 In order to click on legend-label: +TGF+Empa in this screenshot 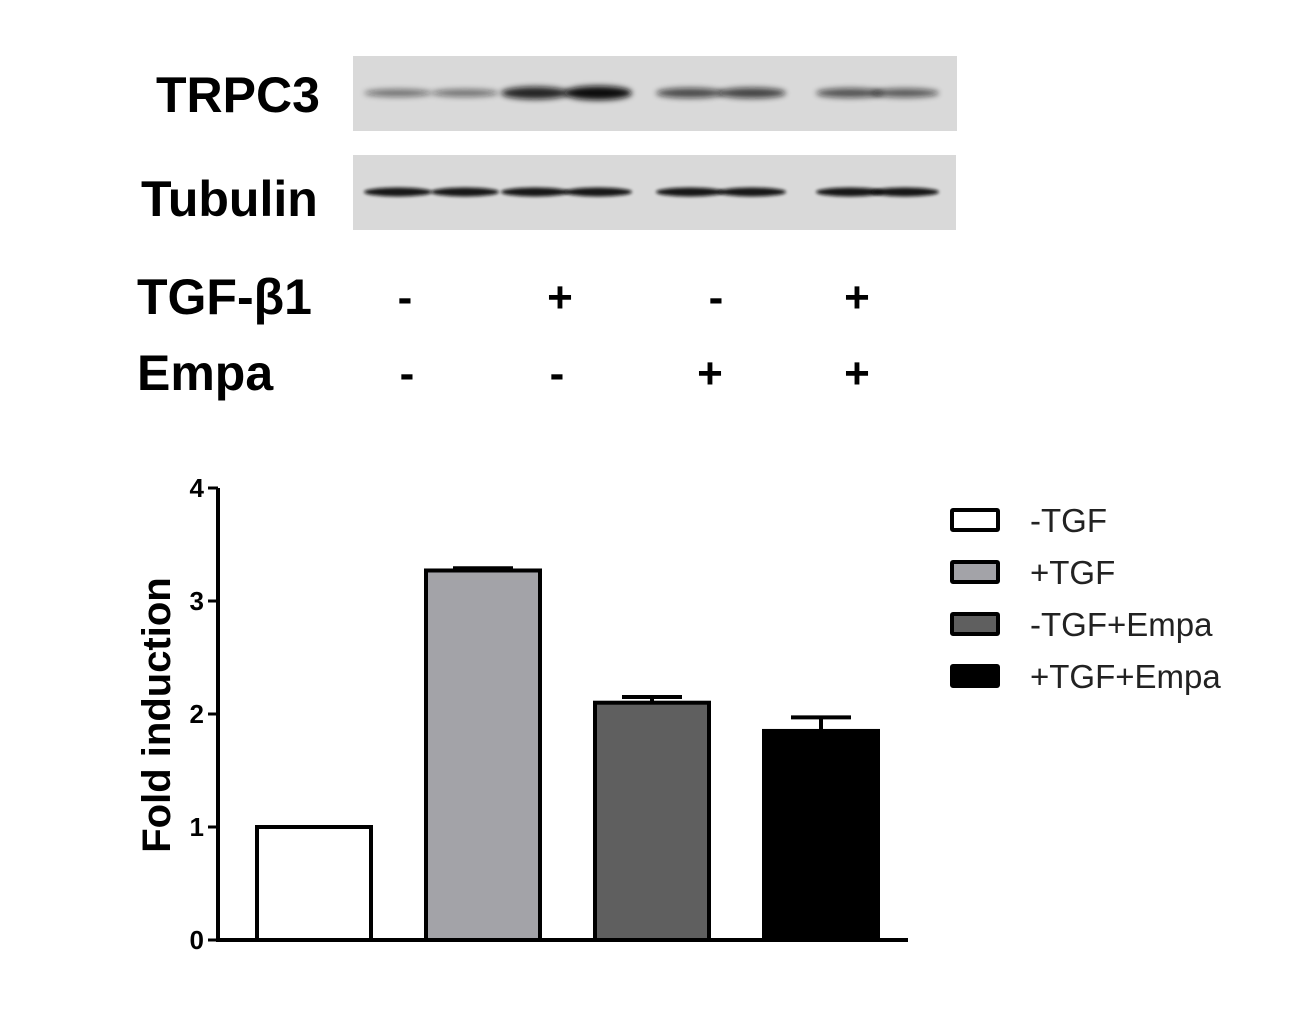, I will do `click(1125, 677)`.